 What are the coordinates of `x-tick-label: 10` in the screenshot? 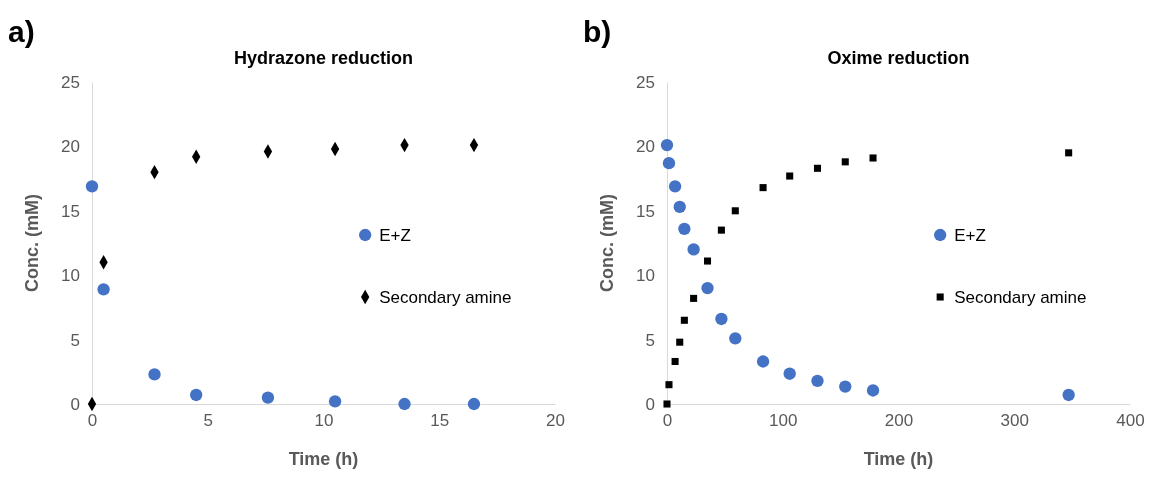 It's located at (324, 421).